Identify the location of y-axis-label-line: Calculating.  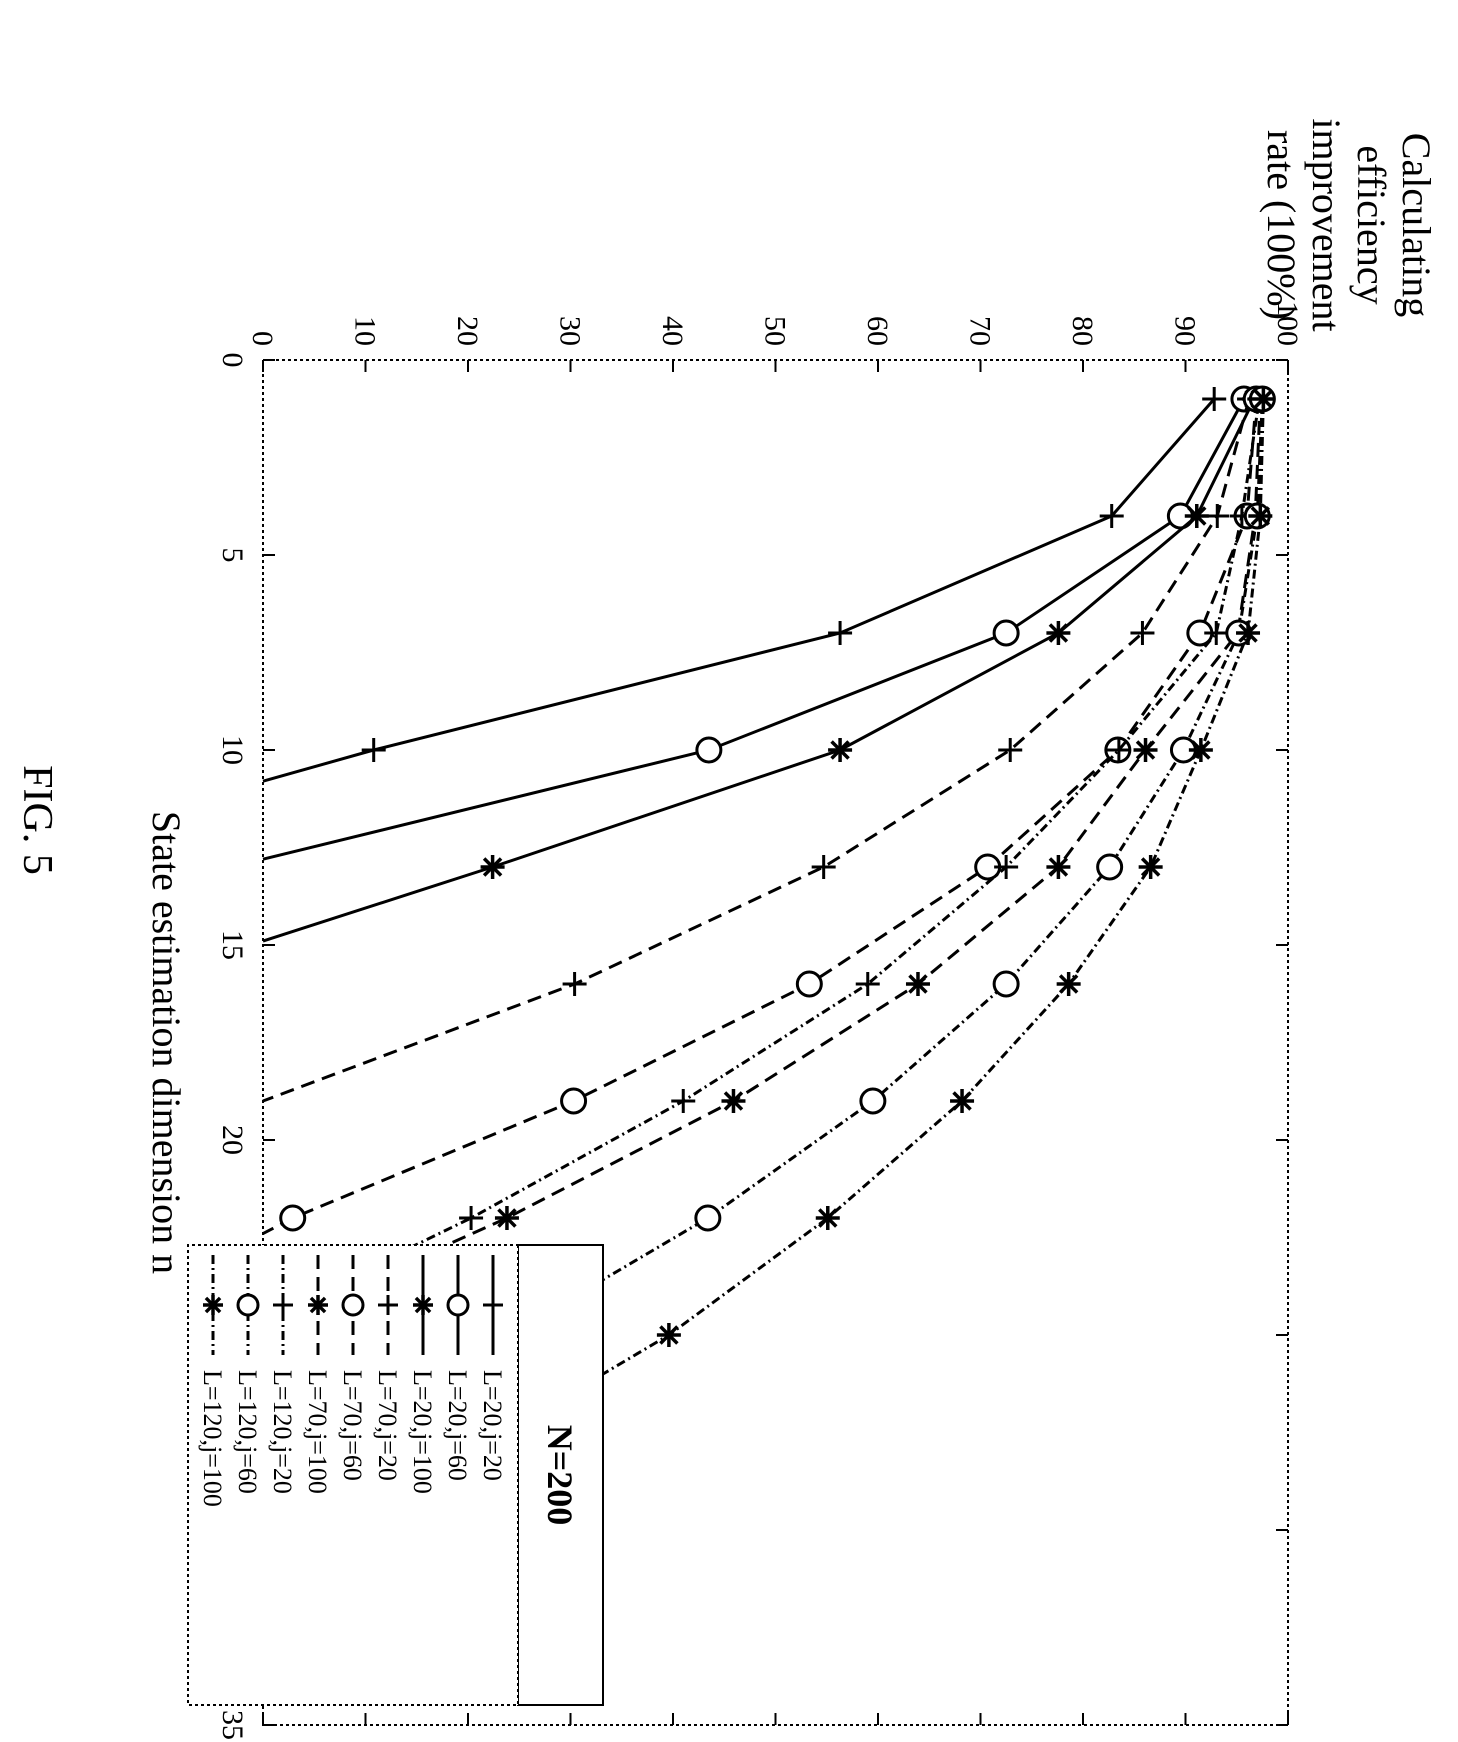
(1416, 225).